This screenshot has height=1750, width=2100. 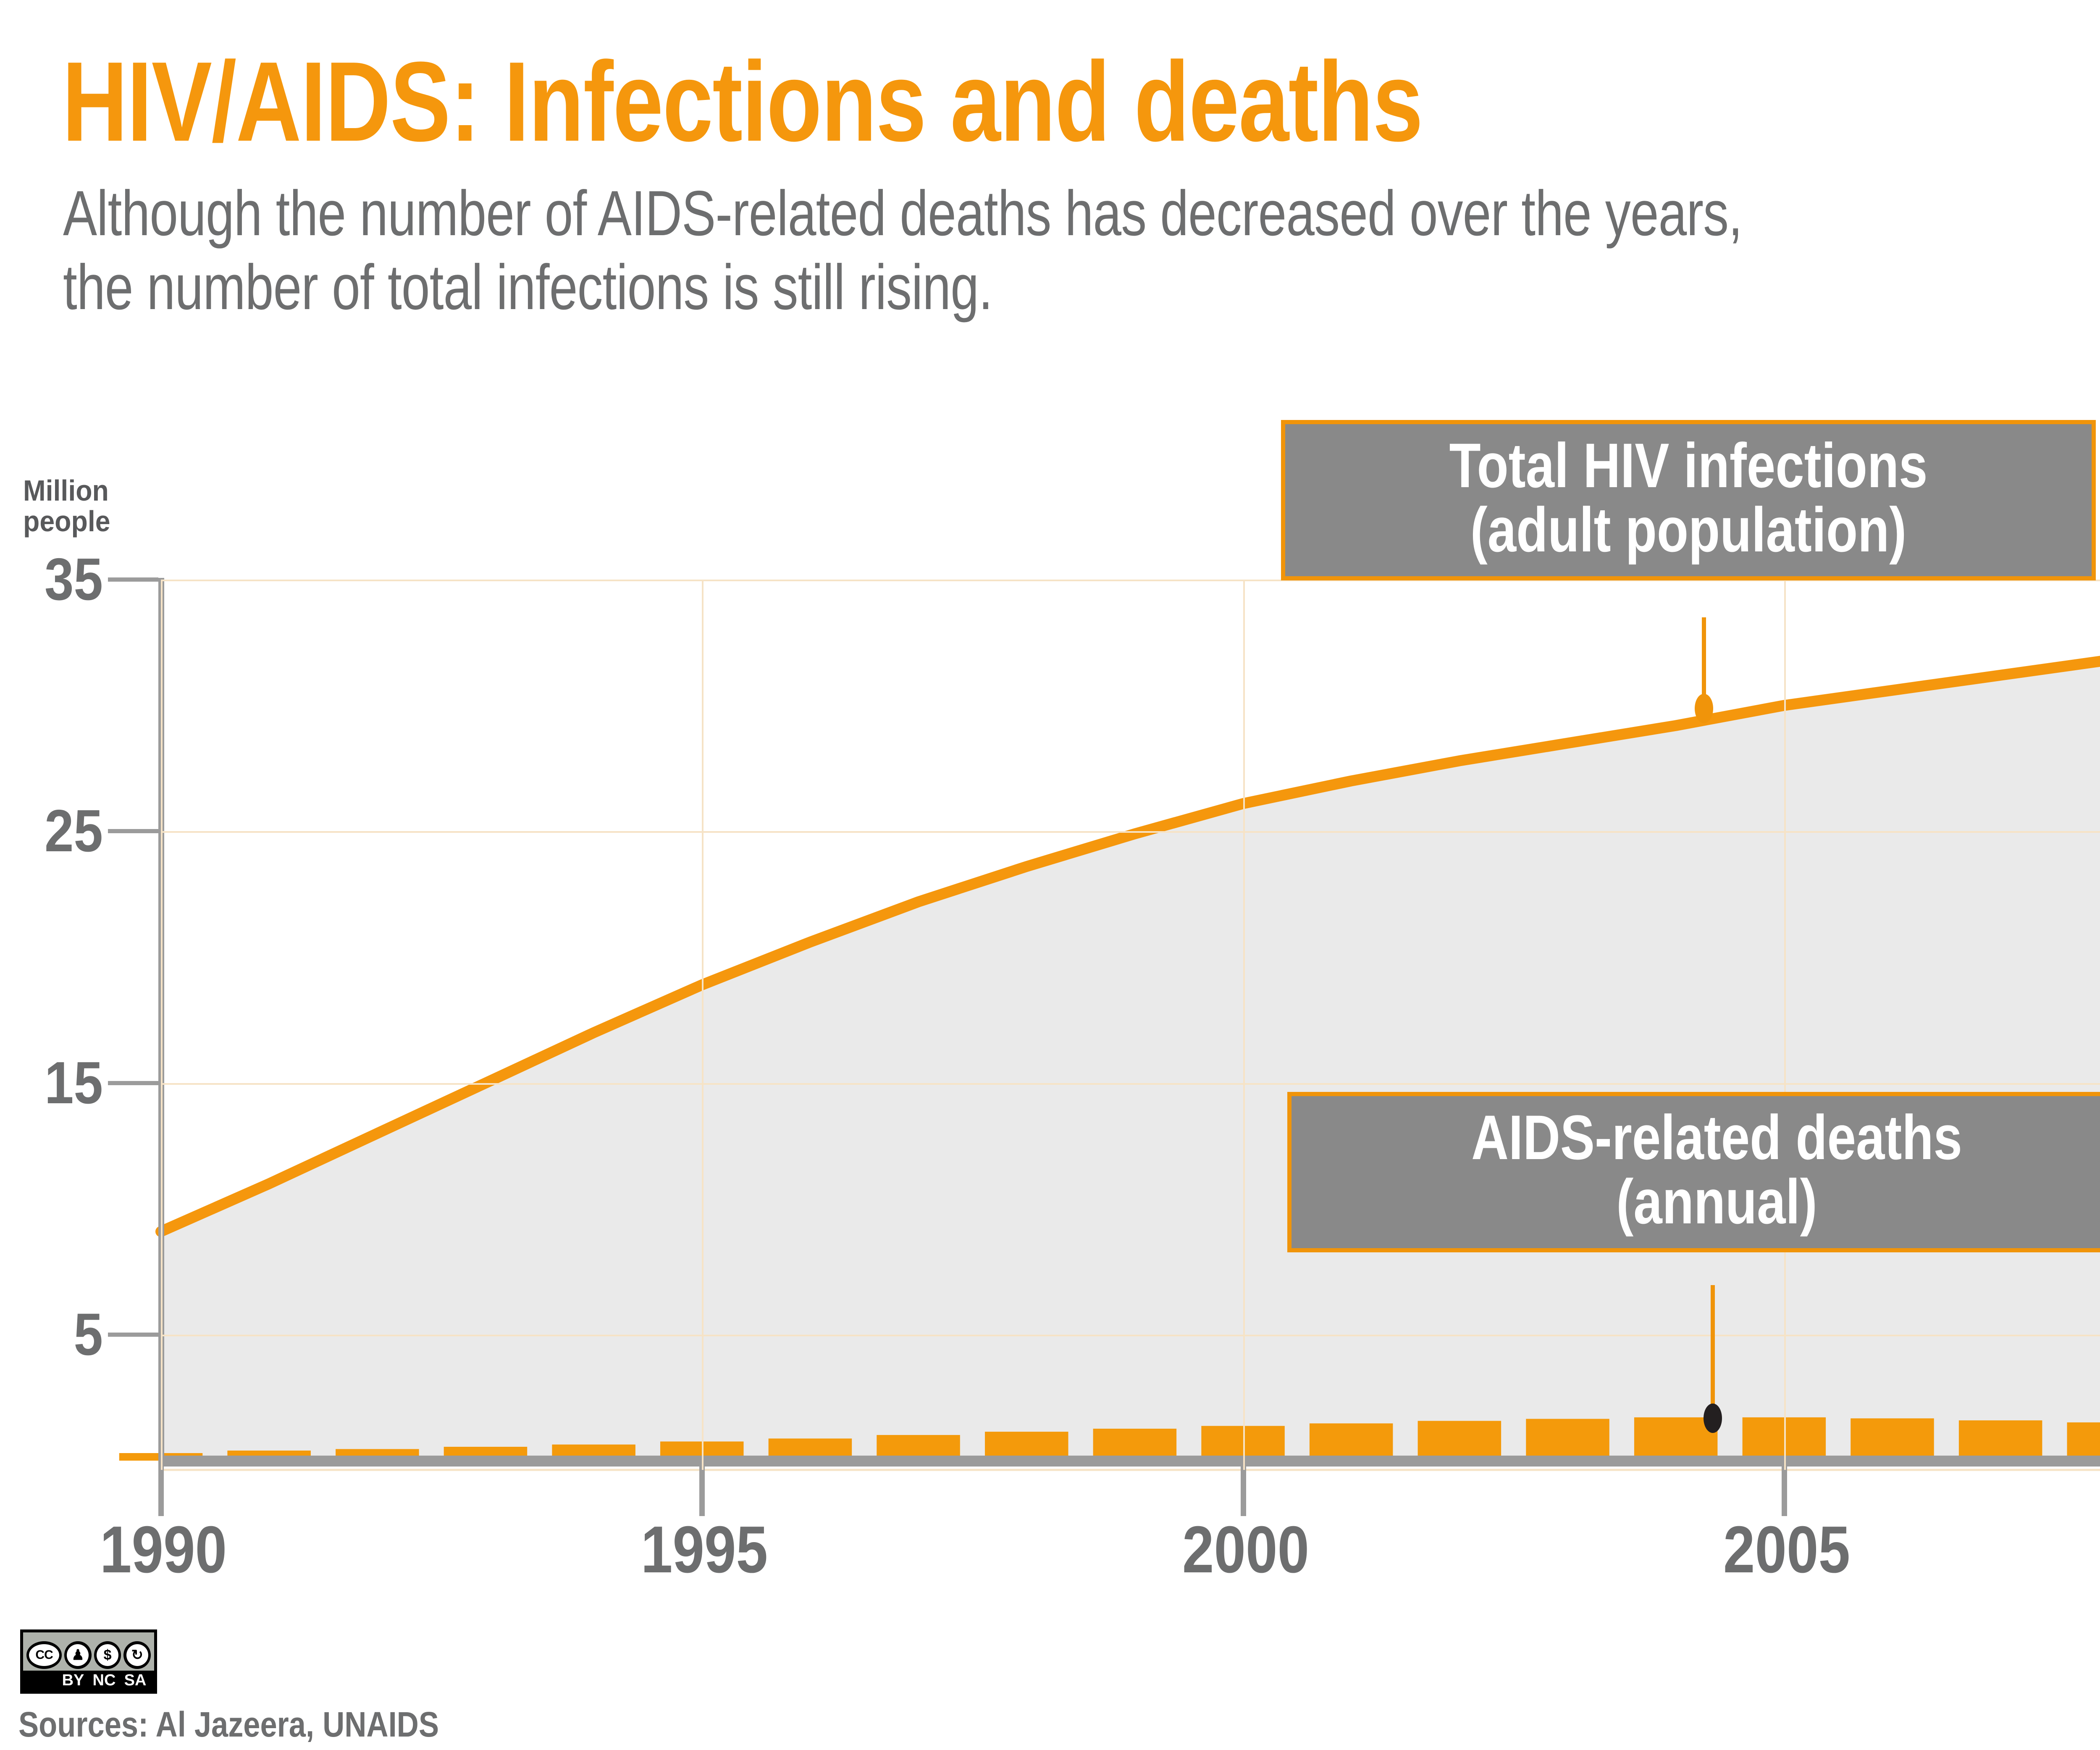 What do you see at coordinates (107, 1655) in the screenshot?
I see `noncommercial-dollar-icon: $` at bounding box center [107, 1655].